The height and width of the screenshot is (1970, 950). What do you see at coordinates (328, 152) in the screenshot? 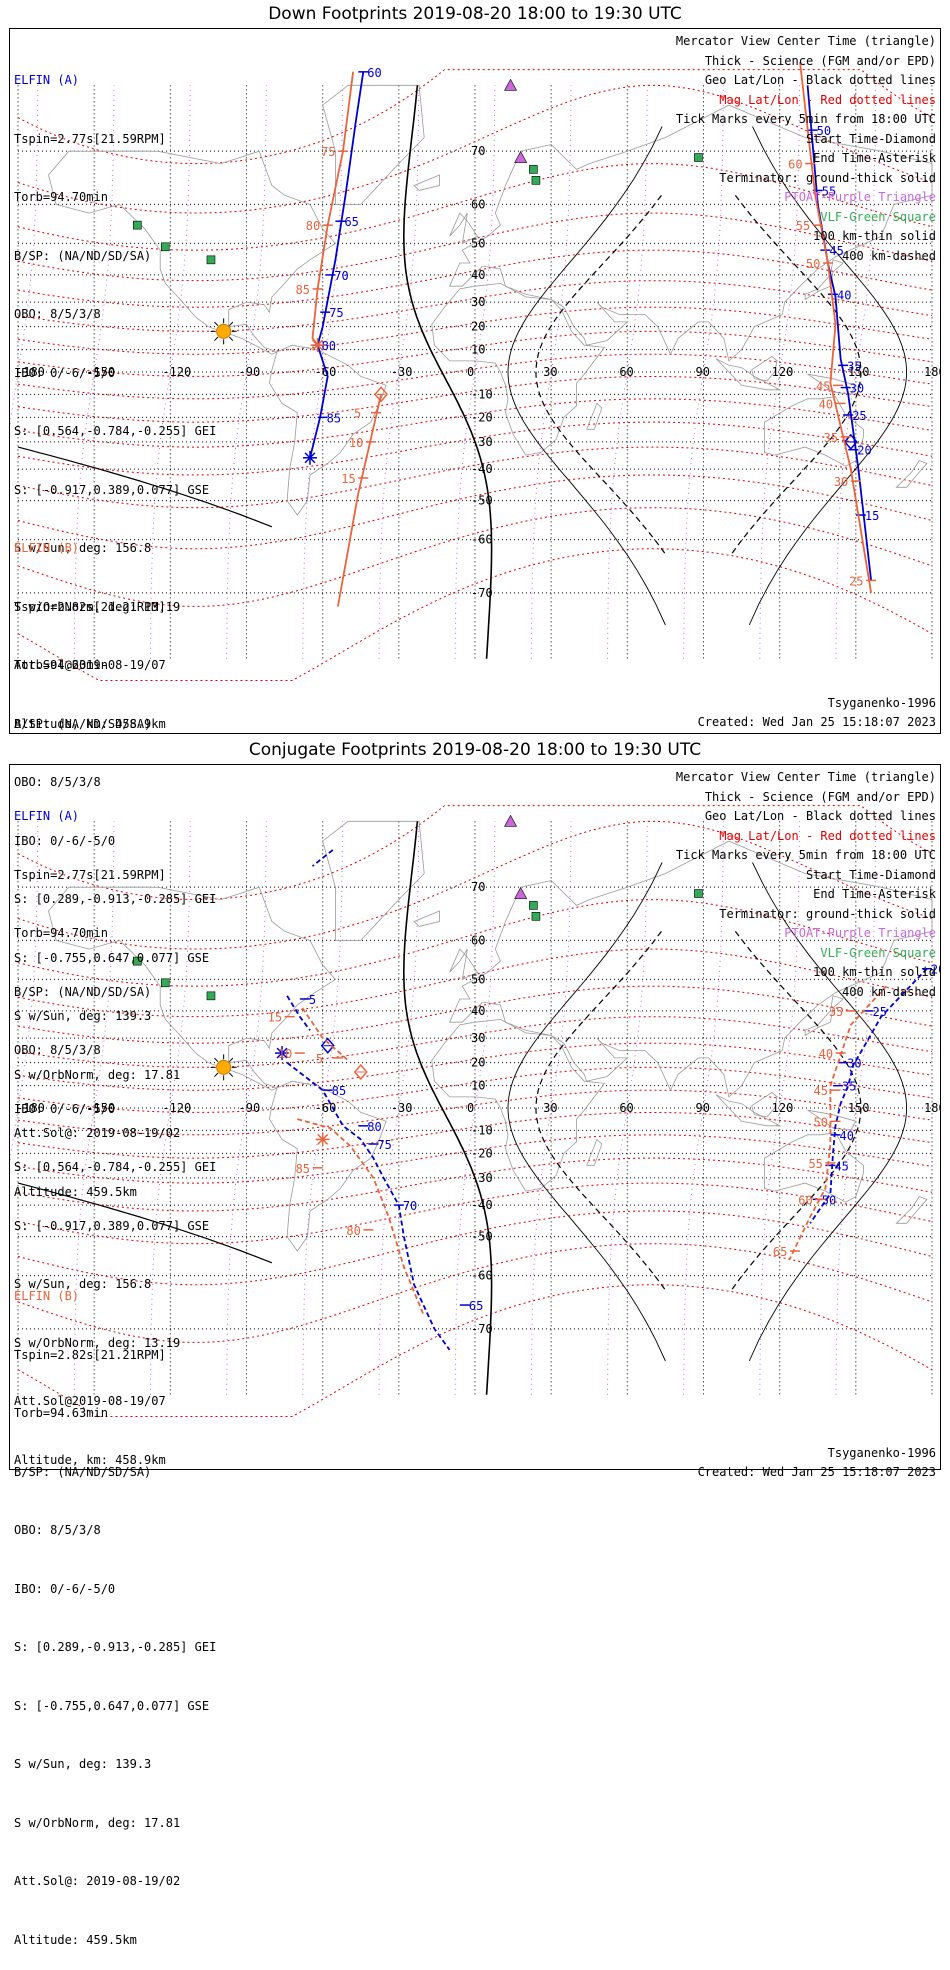
I see `track-tick-label: 75` at bounding box center [328, 152].